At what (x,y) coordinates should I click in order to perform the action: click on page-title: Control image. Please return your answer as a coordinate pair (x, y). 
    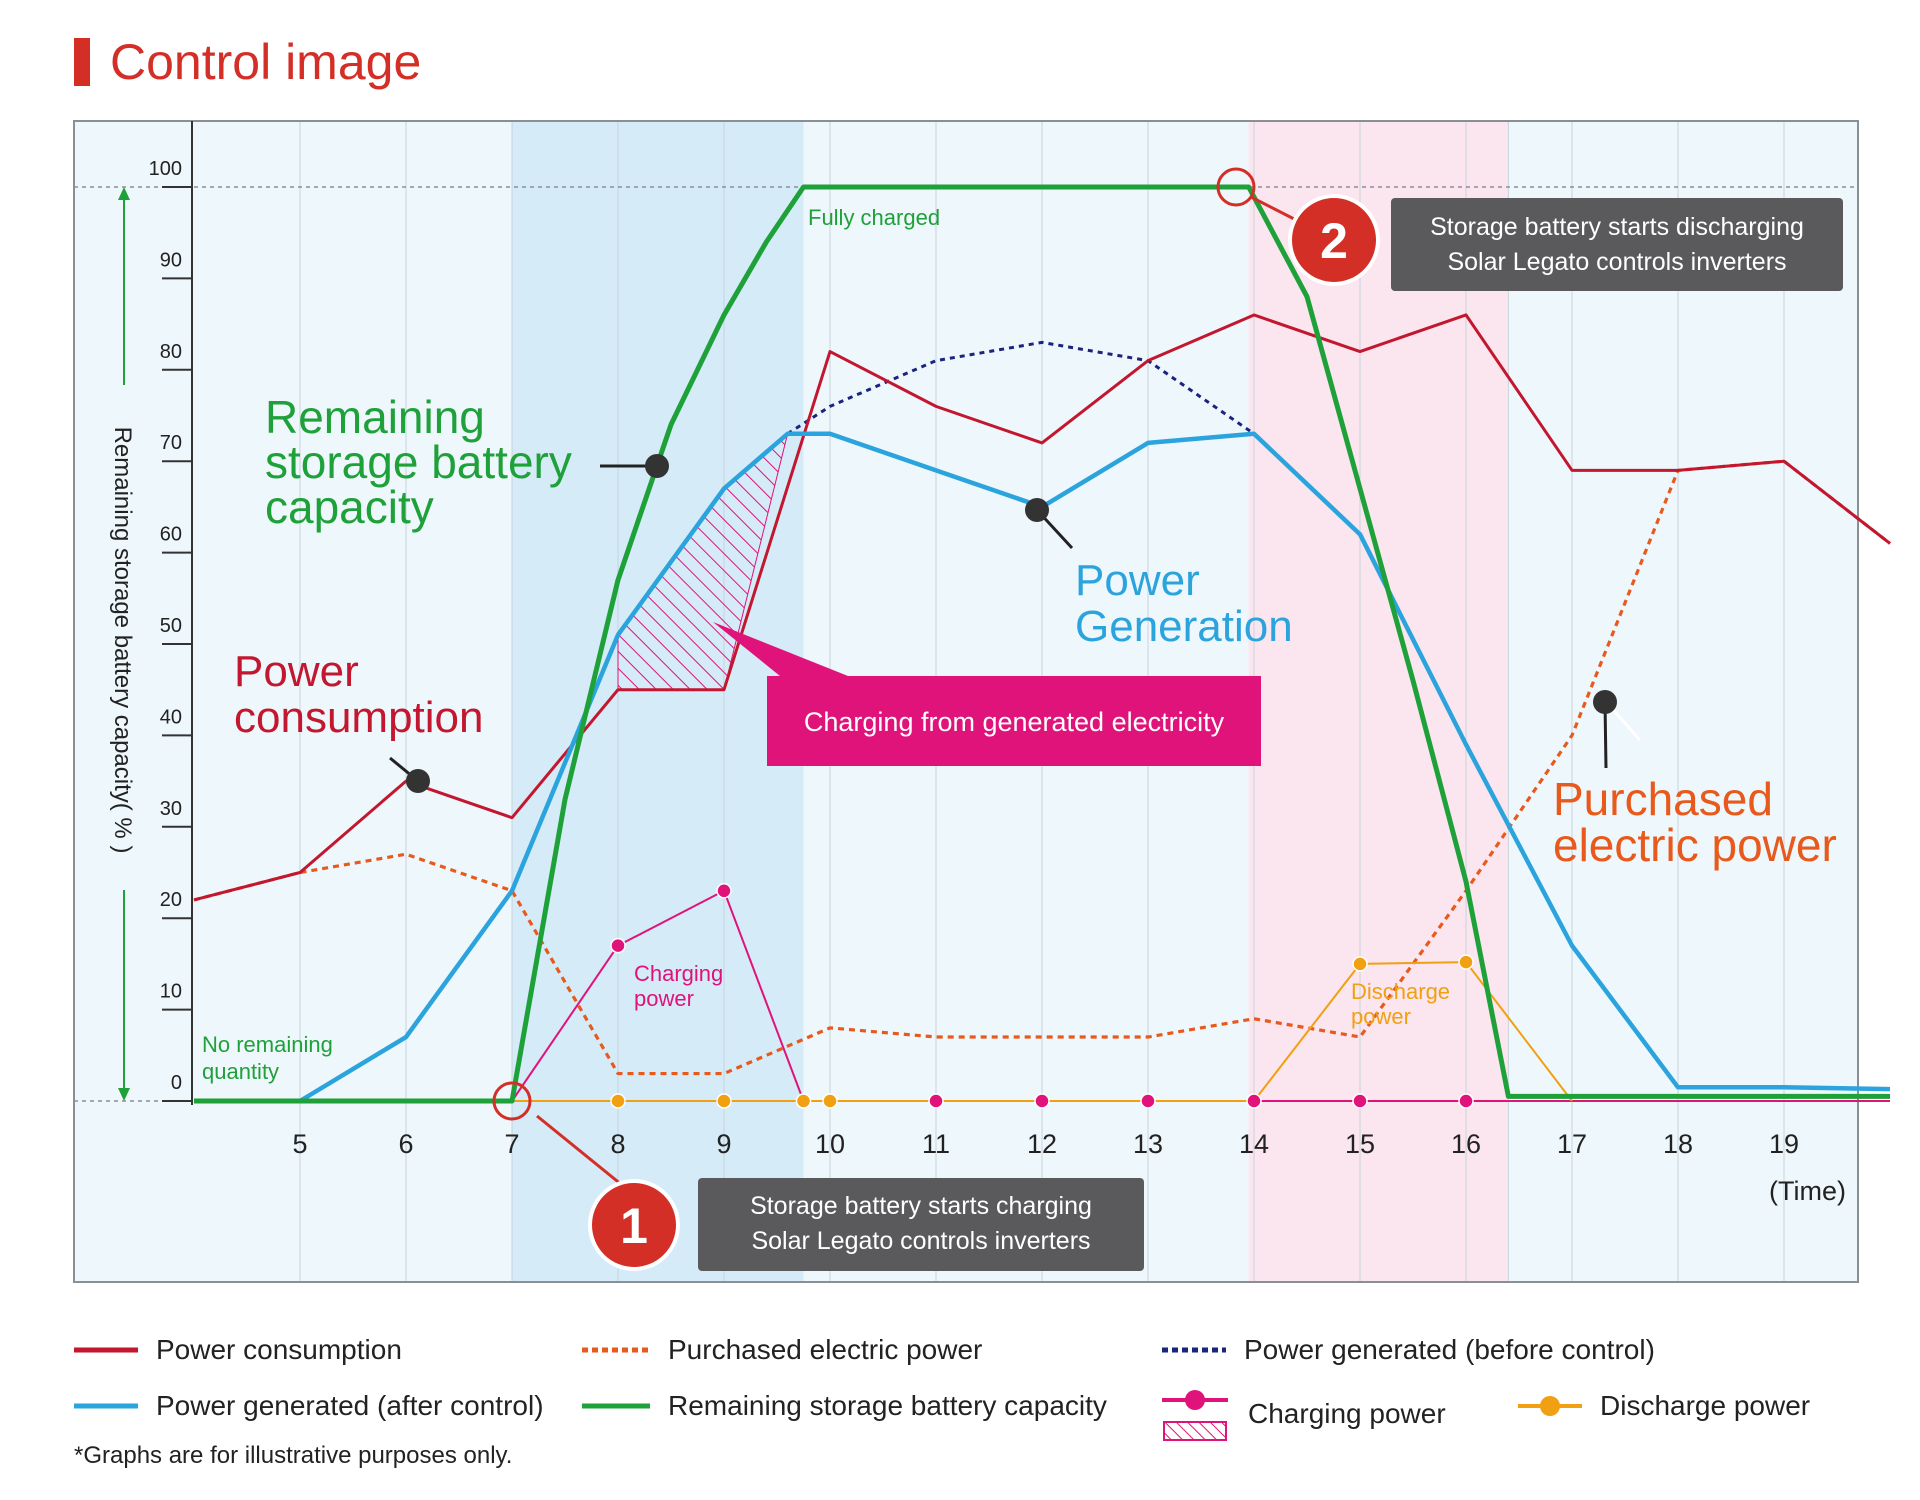
    Looking at the image, I should click on (247, 62).